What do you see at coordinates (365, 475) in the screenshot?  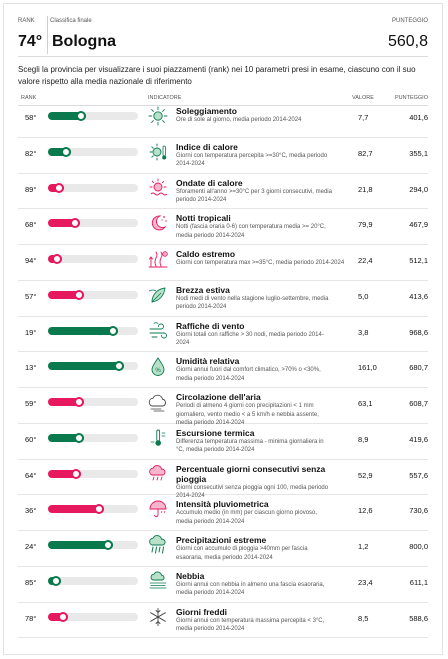 I see `indicator-value: 52,9` at bounding box center [365, 475].